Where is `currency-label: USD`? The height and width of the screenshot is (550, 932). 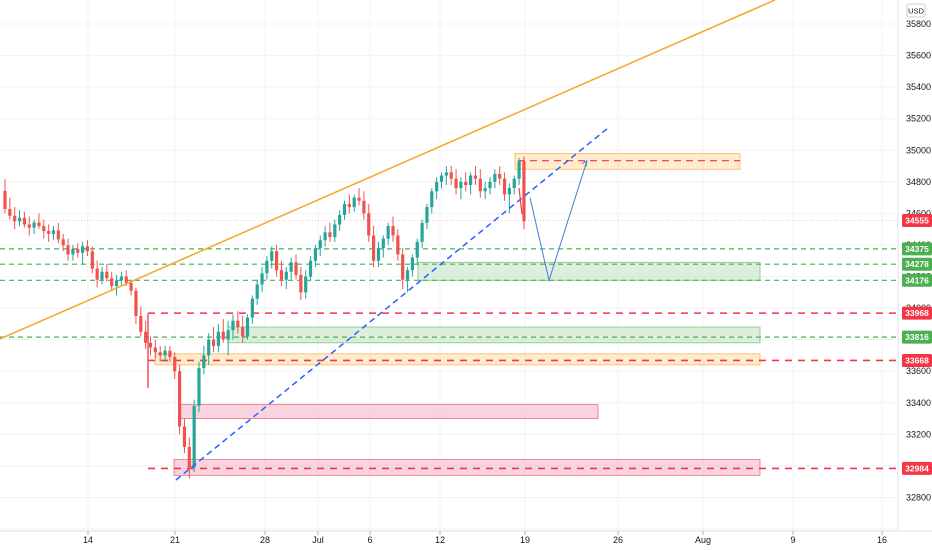
currency-label: USD is located at coordinates (916, 11).